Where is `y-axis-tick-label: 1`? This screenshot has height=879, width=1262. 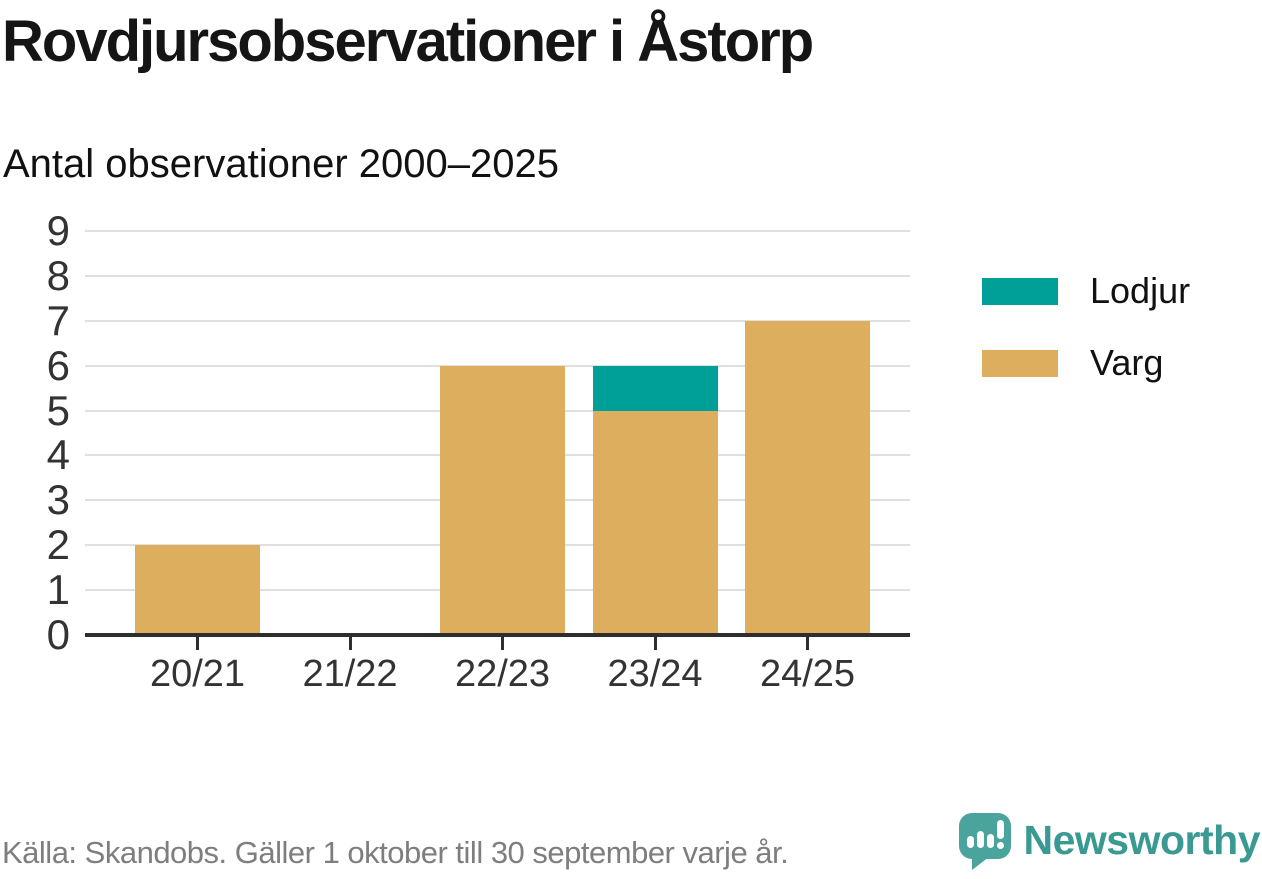
y-axis-tick-label: 1 is located at coordinates (58, 590).